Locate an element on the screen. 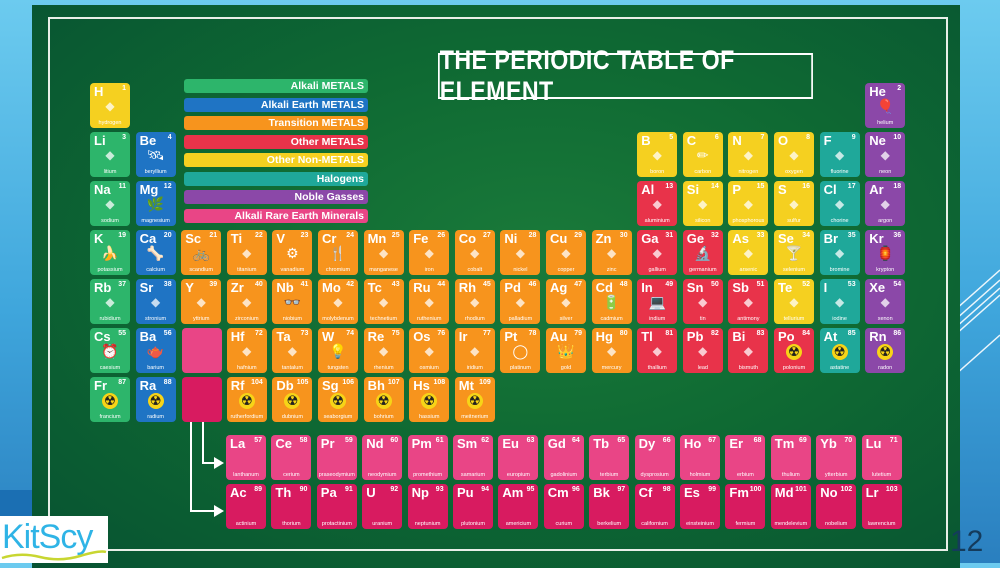  logo-wave-icon is located at coordinates (54, 555).